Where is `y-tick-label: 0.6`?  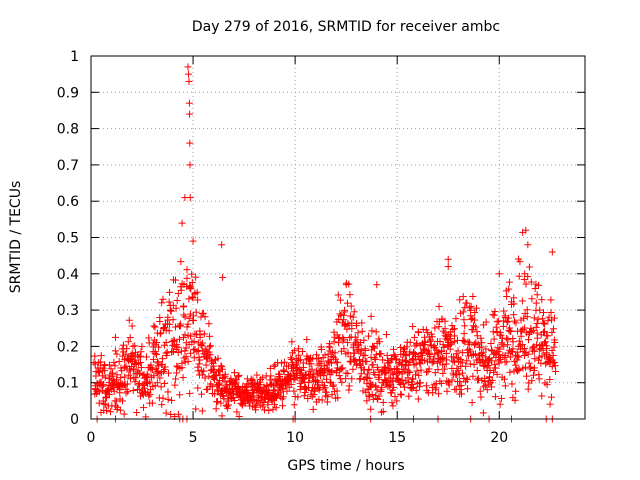
y-tick-label: 0.6 is located at coordinates (68, 202).